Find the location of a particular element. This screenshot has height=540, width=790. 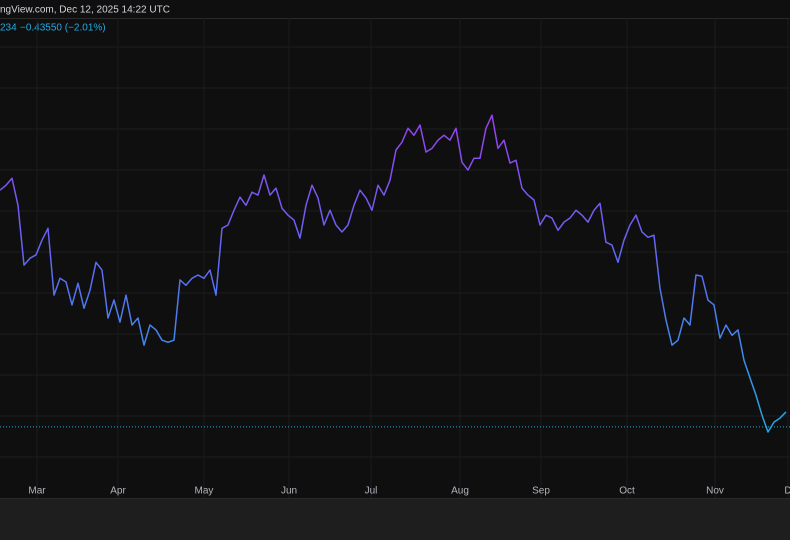

x-tick-label: D is located at coordinates (787, 491).